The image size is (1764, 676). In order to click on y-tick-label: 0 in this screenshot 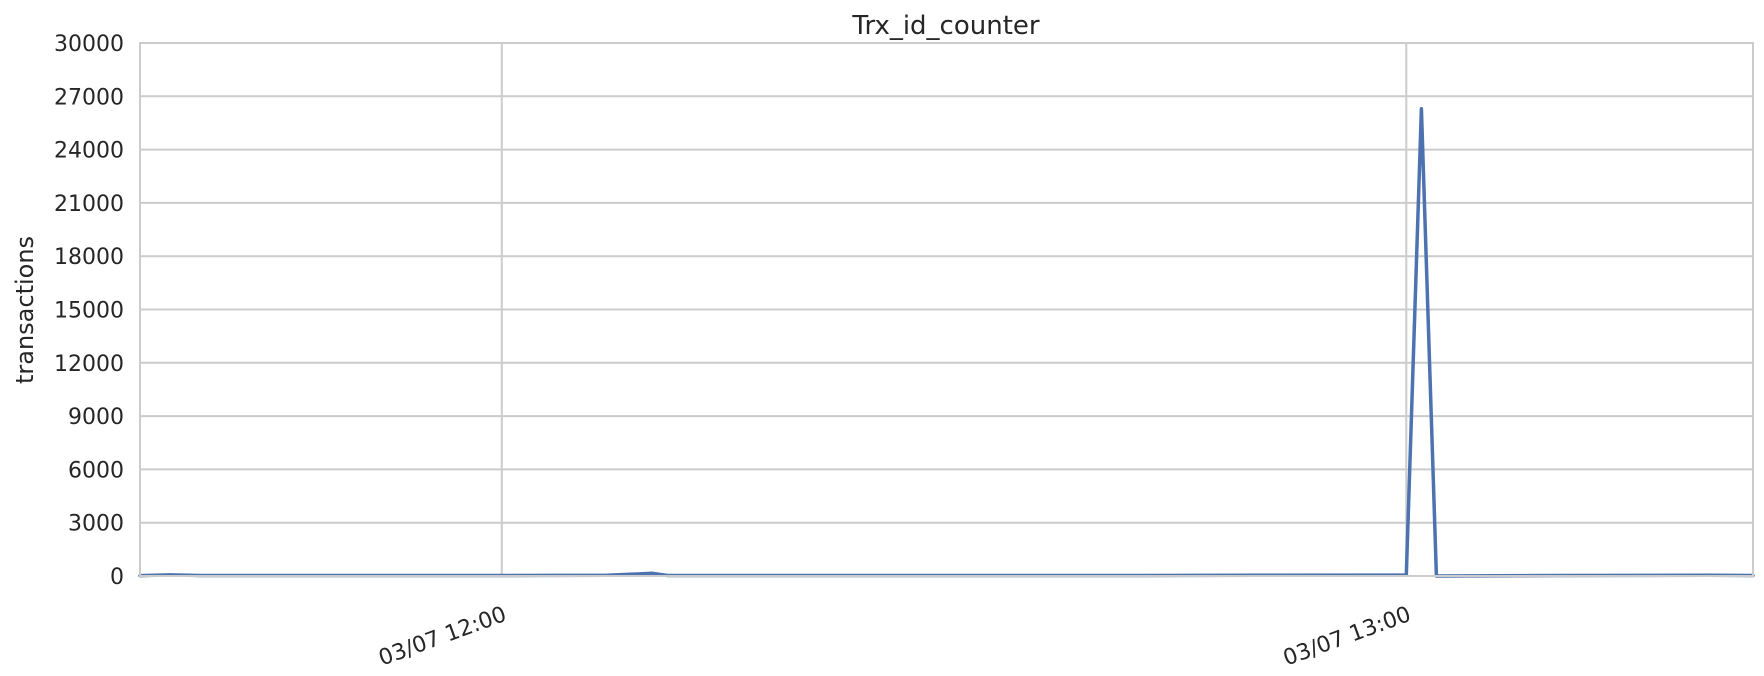, I will do `click(117, 577)`.